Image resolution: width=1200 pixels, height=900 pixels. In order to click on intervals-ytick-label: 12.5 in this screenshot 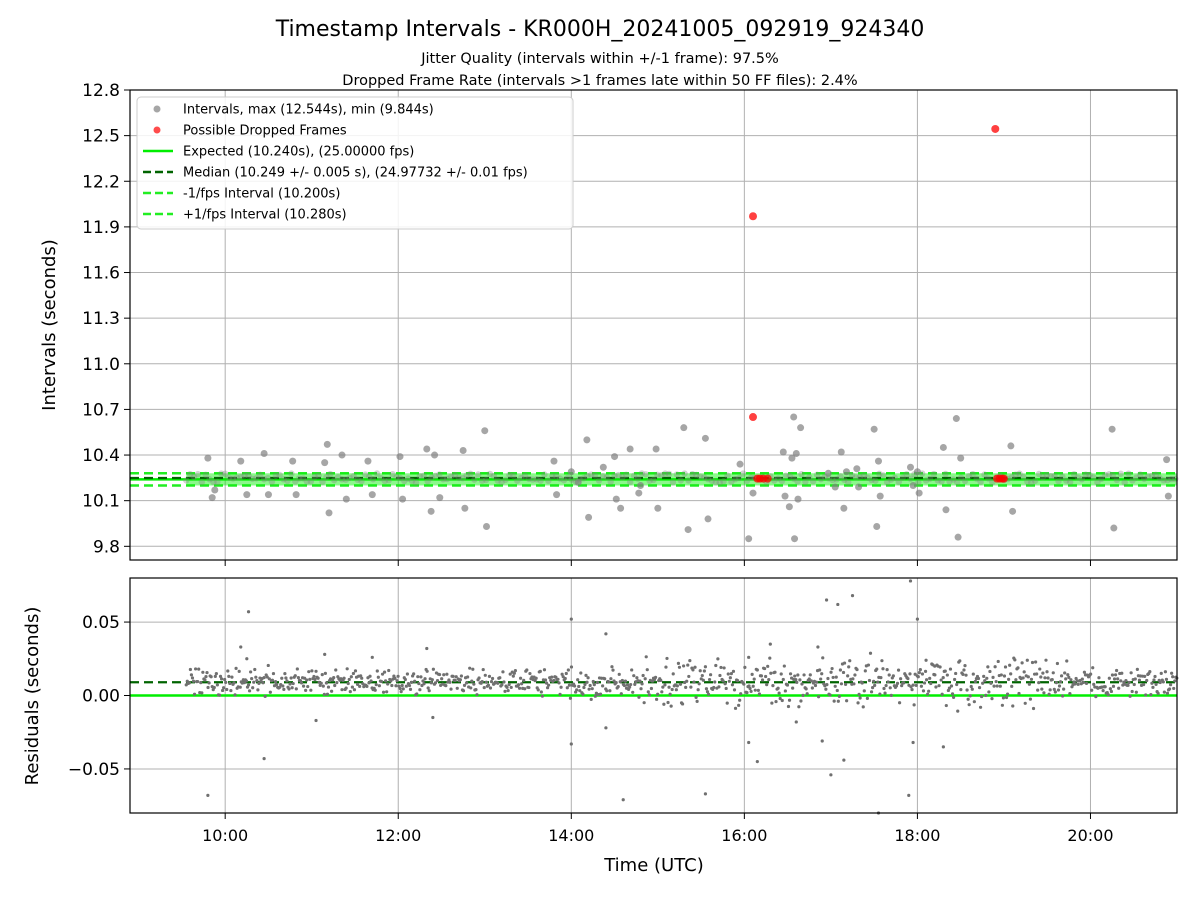, I will do `click(101, 137)`.